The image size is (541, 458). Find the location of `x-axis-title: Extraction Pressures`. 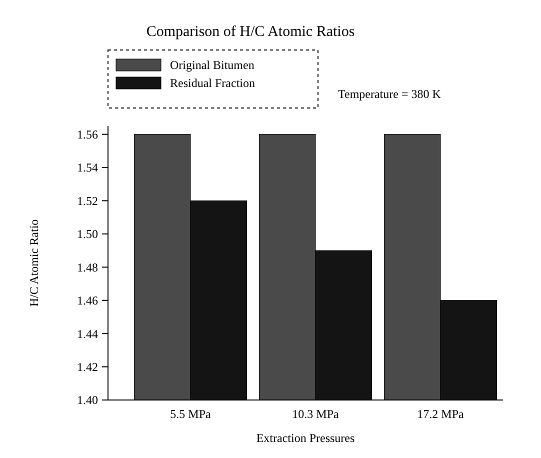

x-axis-title: Extraction Pressures is located at coordinates (305, 438).